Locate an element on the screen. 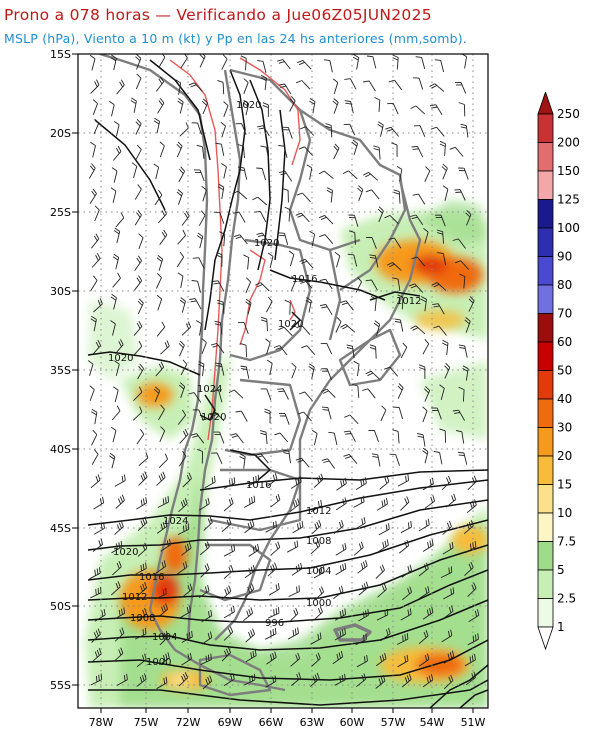 The width and height of the screenshot is (600, 750). colorbar-label: 150 is located at coordinates (568, 171).